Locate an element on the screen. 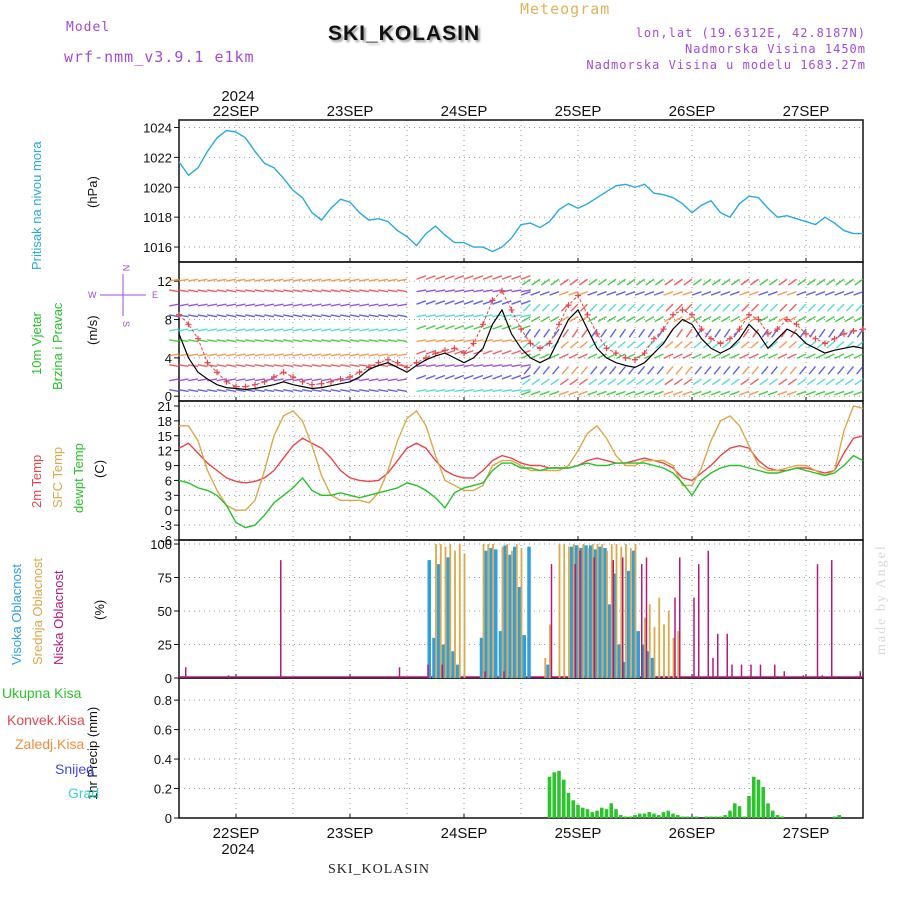 Image resolution: width=900 pixels, height=900 pixels. tsfc-line is located at coordinates (521, 458).